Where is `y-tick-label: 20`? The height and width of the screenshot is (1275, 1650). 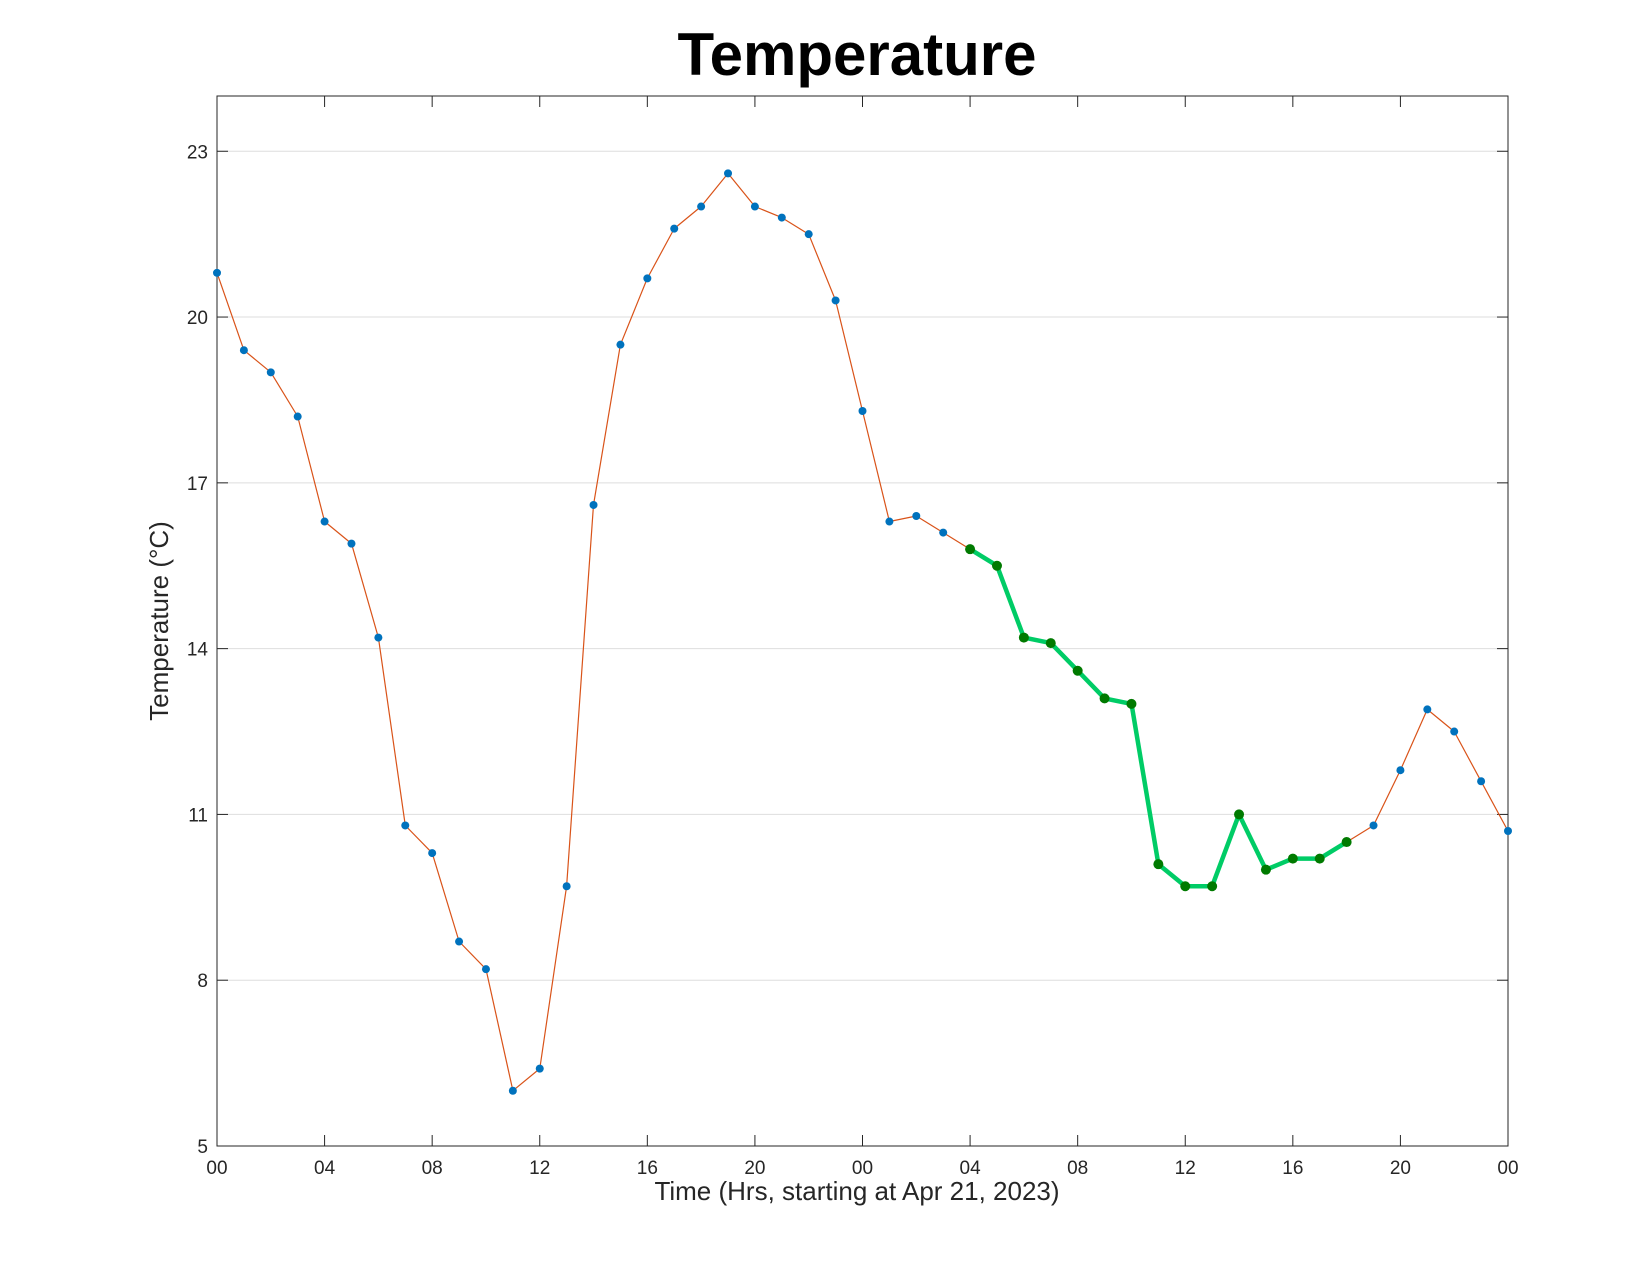
y-tick-label: 20 is located at coordinates (197, 318).